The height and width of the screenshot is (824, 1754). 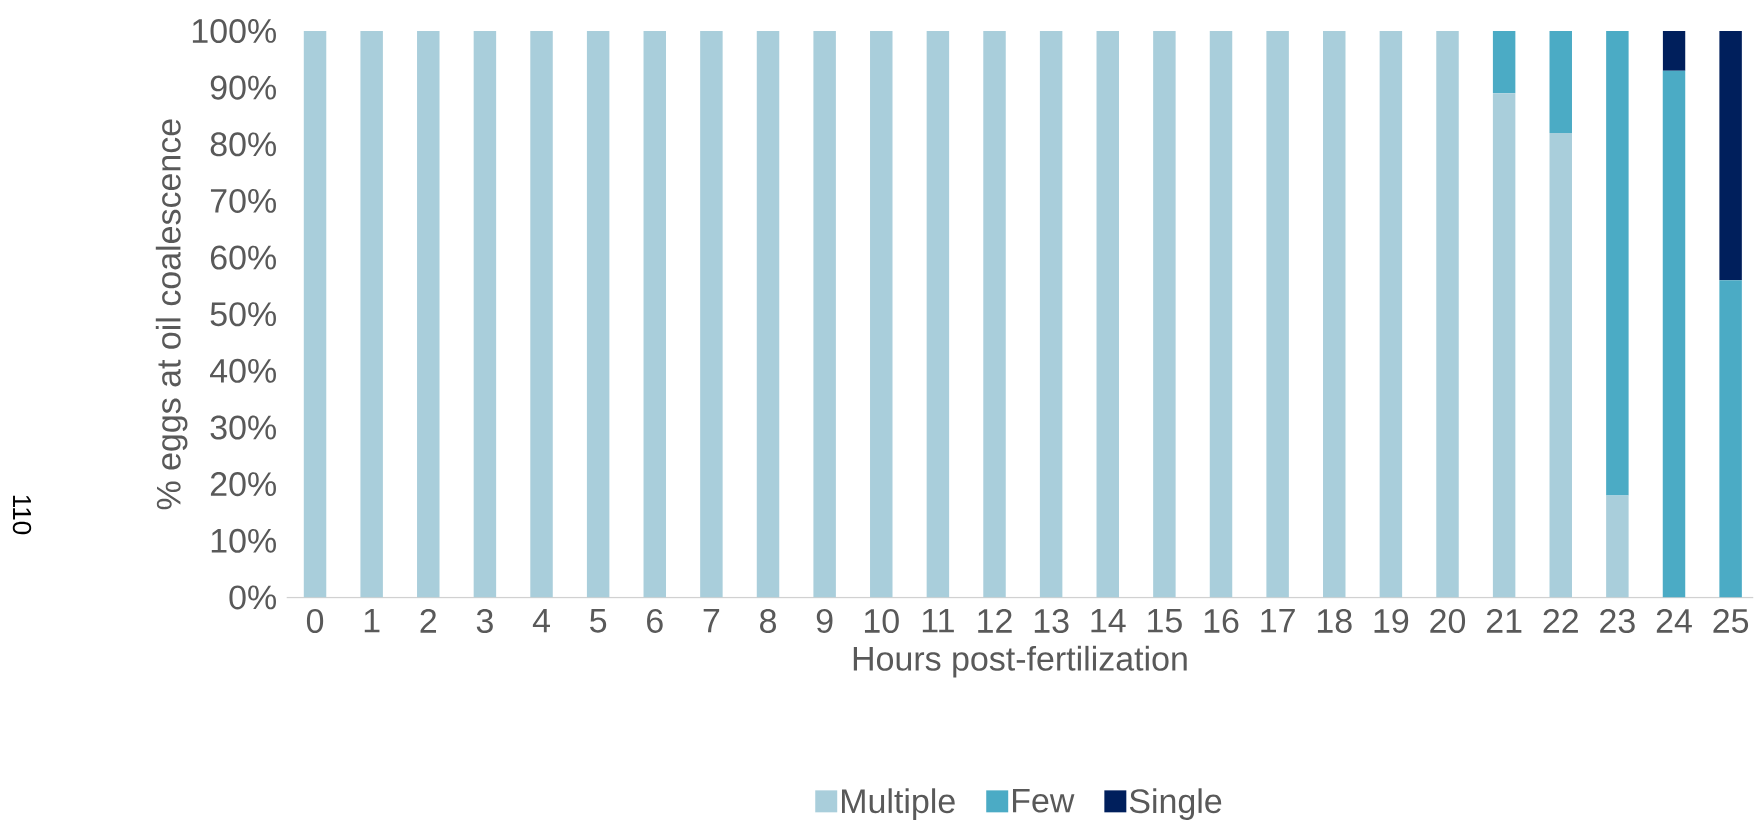 What do you see at coordinates (1221, 620) in the screenshot?
I see `x-tick-label: 16` at bounding box center [1221, 620].